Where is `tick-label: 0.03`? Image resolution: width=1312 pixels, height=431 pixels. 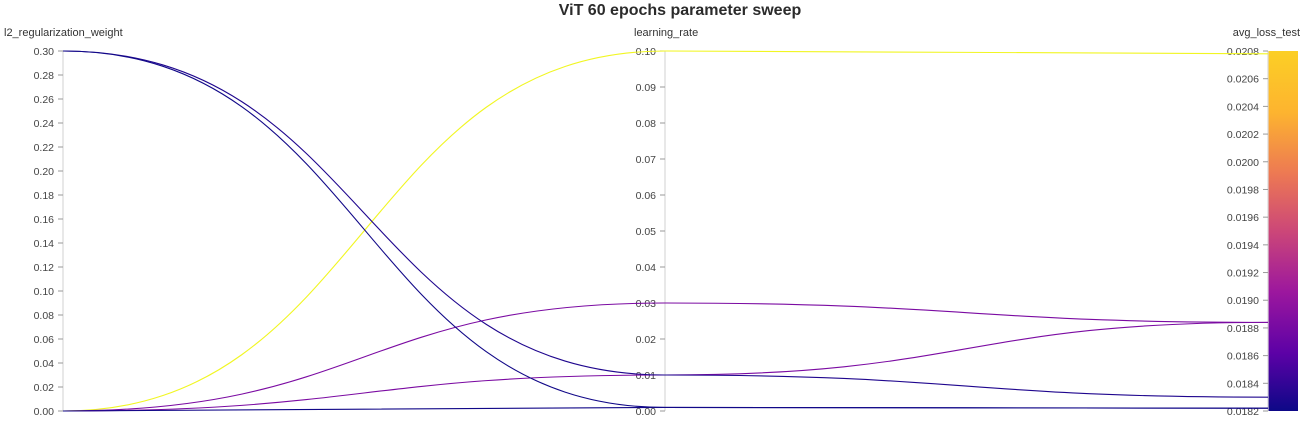
tick-label: 0.03 is located at coordinates (646, 304).